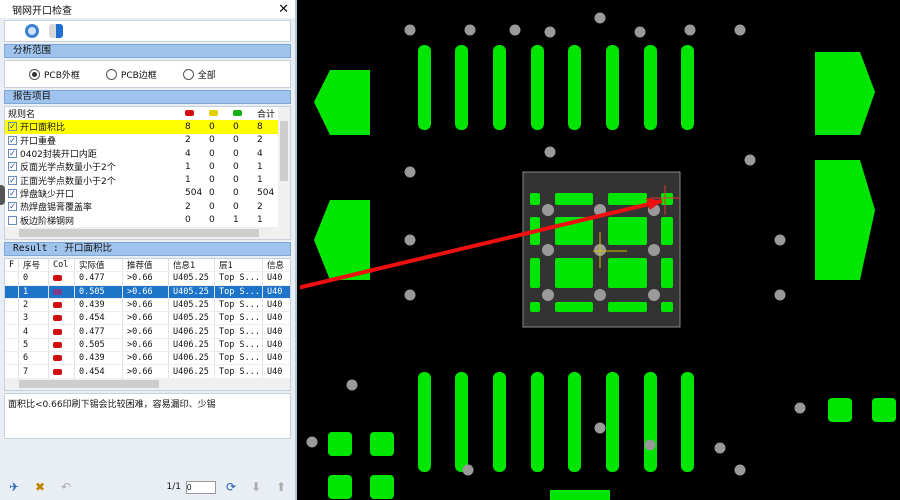  Describe the element at coordinates (2, 195) in the screenshot. I see `panel-splitter` at that location.